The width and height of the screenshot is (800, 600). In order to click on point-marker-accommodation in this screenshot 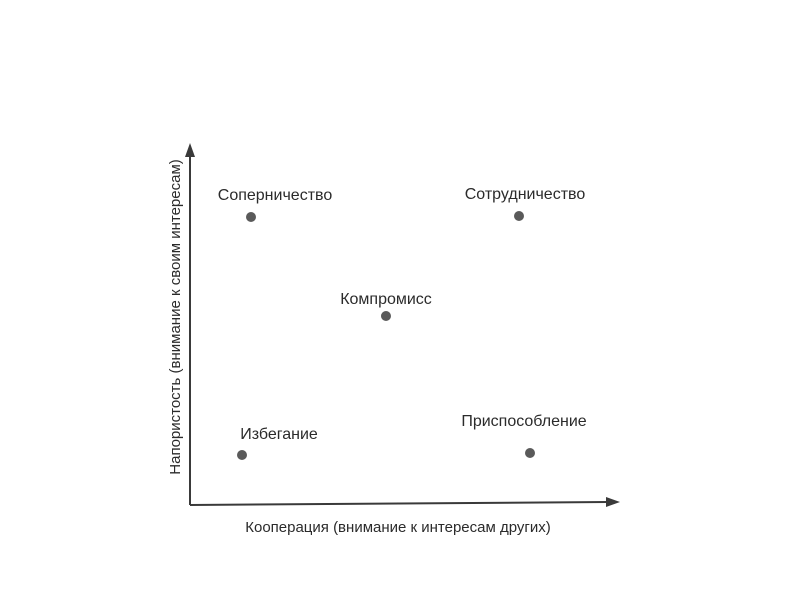, I will do `click(530, 453)`.